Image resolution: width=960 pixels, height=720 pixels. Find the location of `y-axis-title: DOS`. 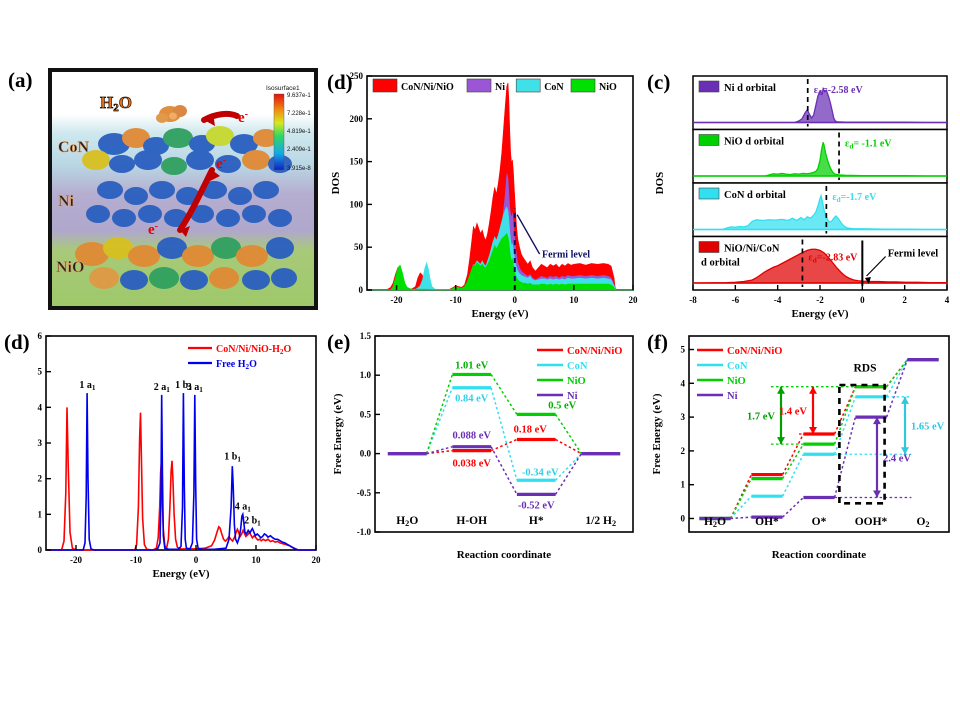

y-axis-title: DOS is located at coordinates (660, 183).